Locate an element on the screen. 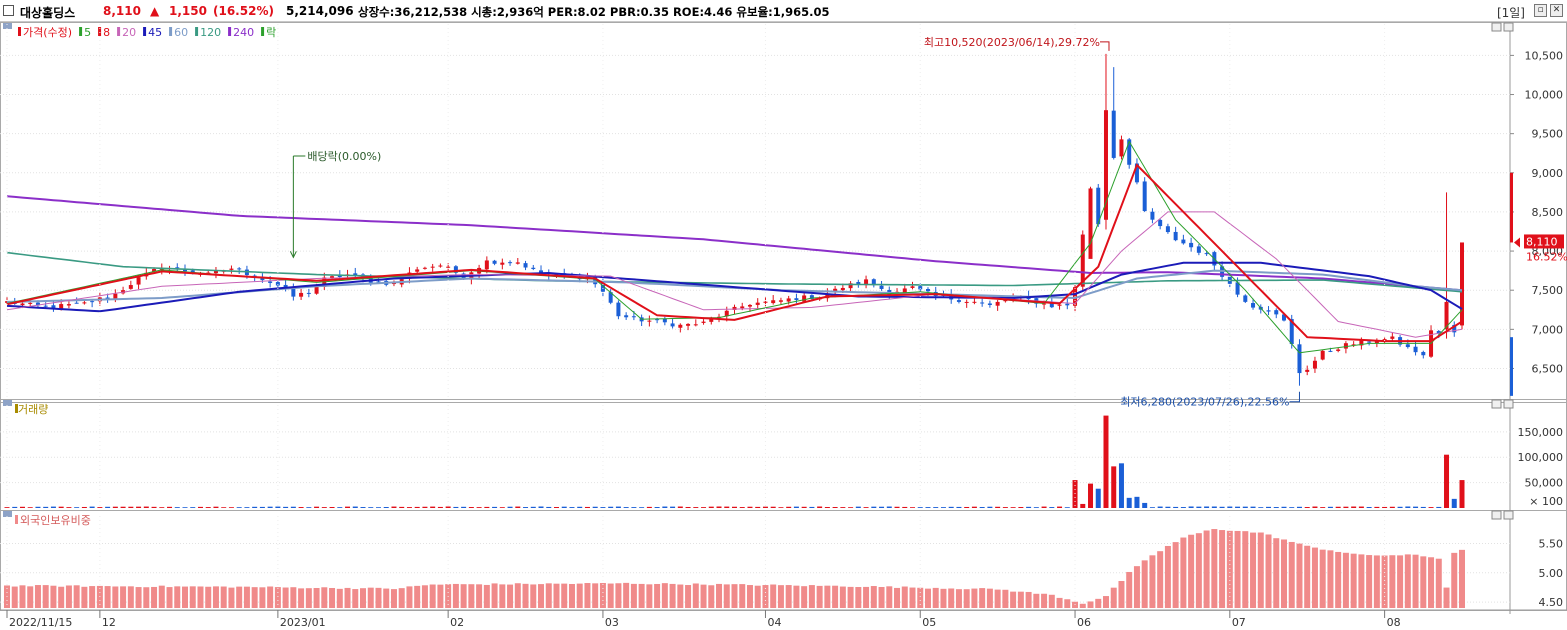 The height and width of the screenshot is (630, 1567). panel-handle-icon is located at coordinates (7, 403).